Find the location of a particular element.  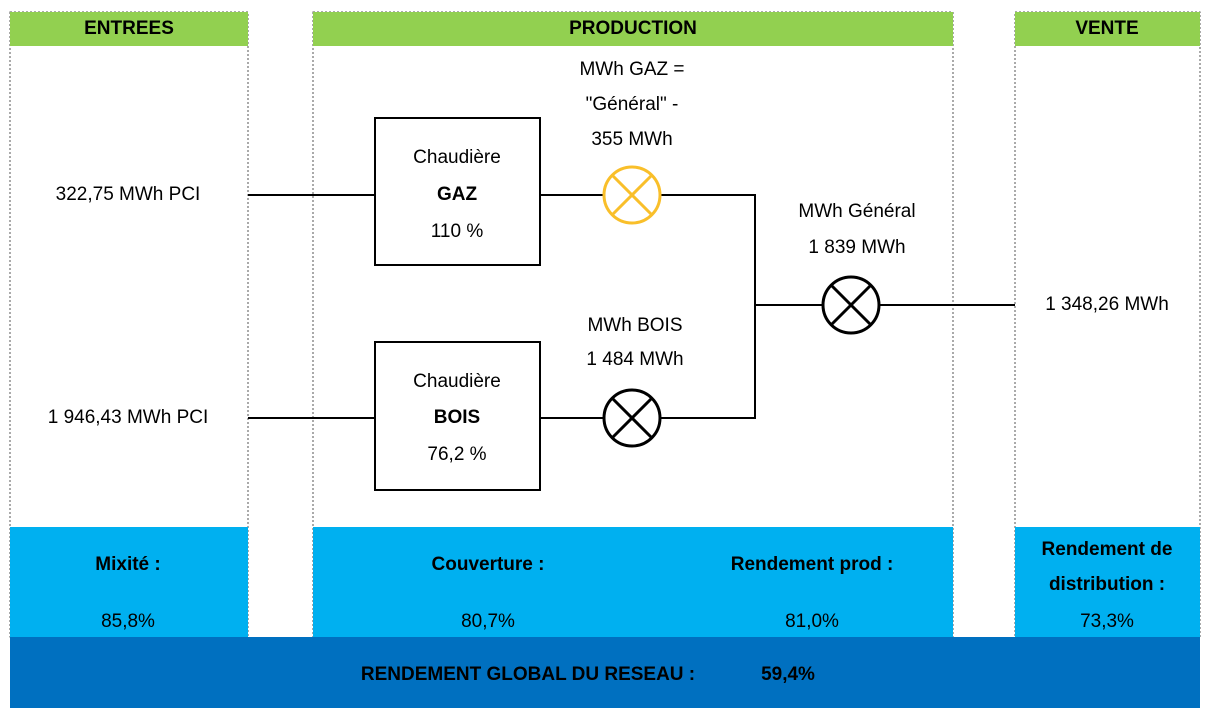

metric-label: Rendement de is located at coordinates (1107, 549).